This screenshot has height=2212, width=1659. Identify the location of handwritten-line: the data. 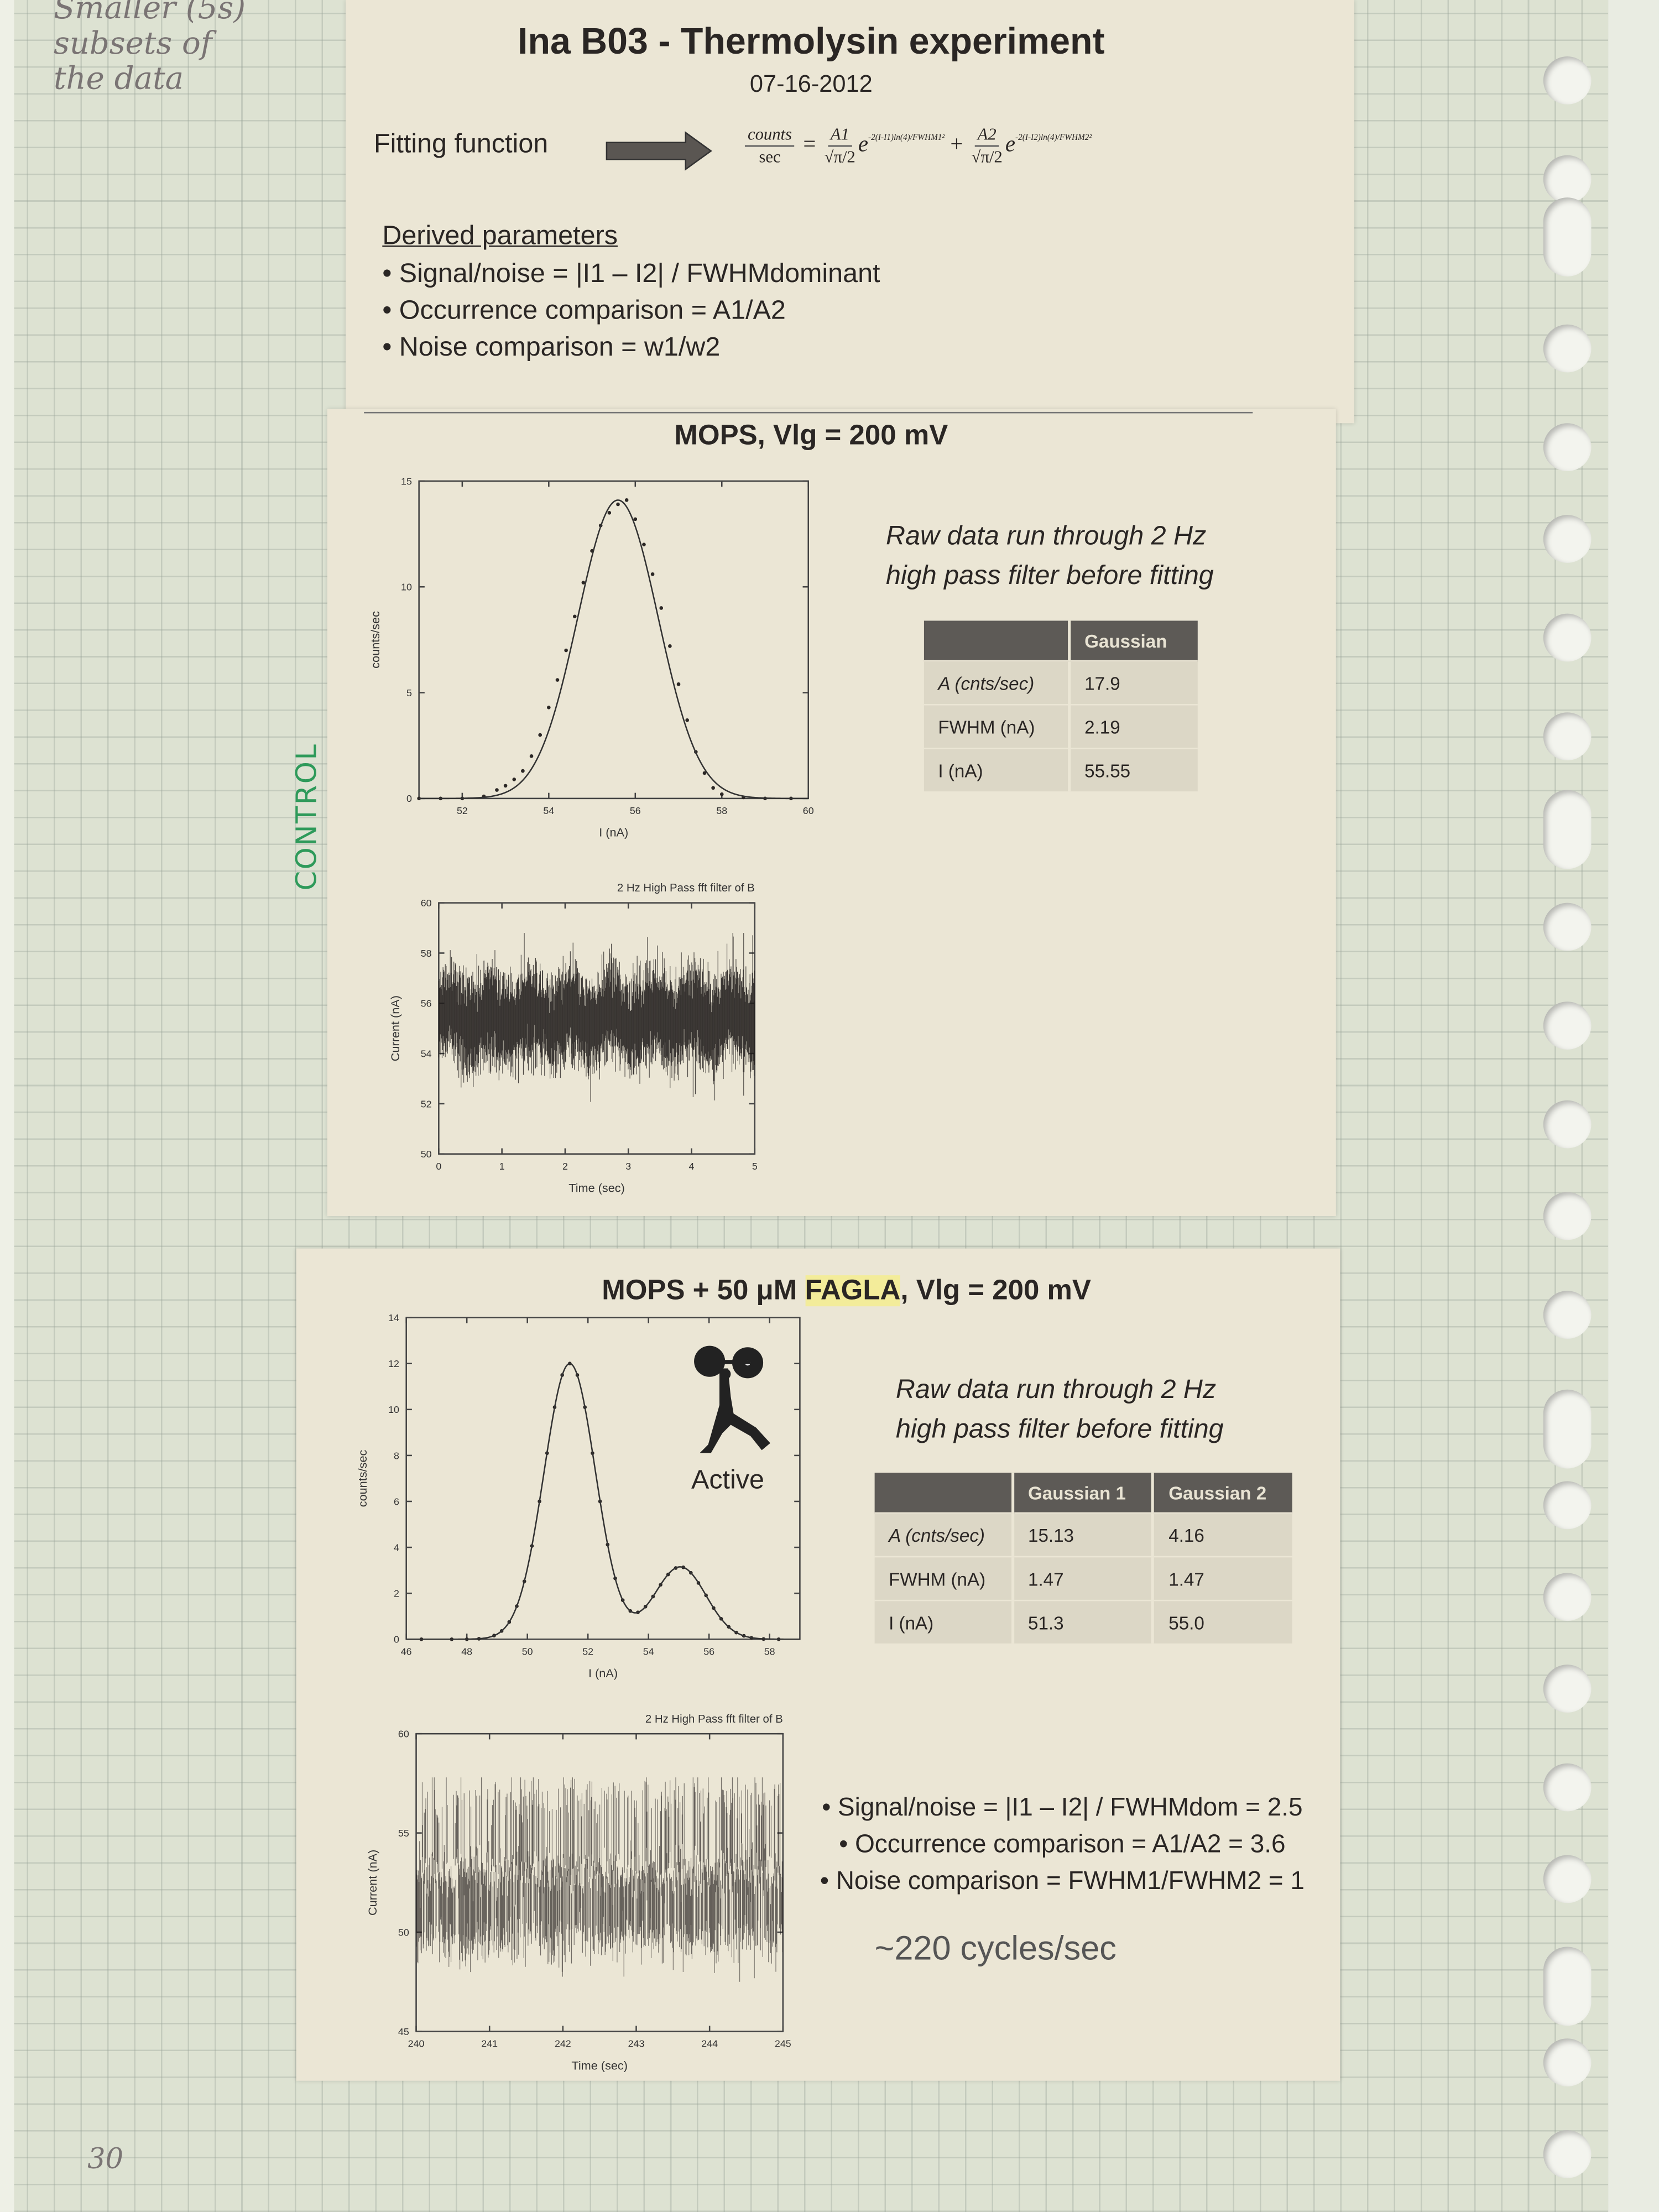
(119, 80).